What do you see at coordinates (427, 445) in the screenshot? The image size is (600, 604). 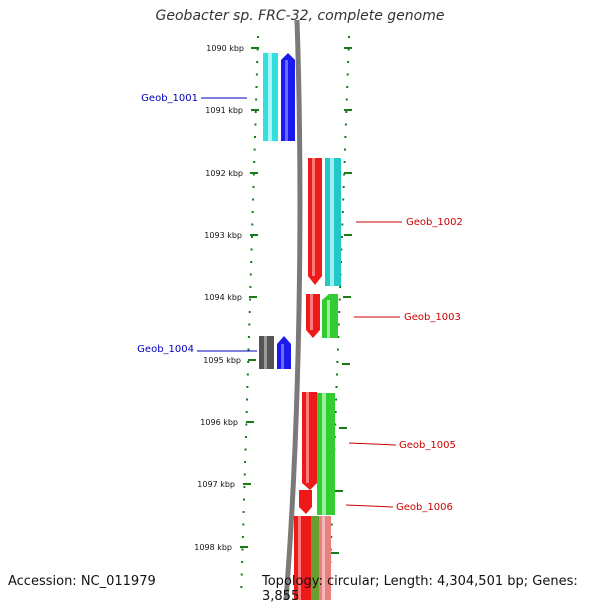 I see `gene-label-geob-1005: Geob_1005` at bounding box center [427, 445].